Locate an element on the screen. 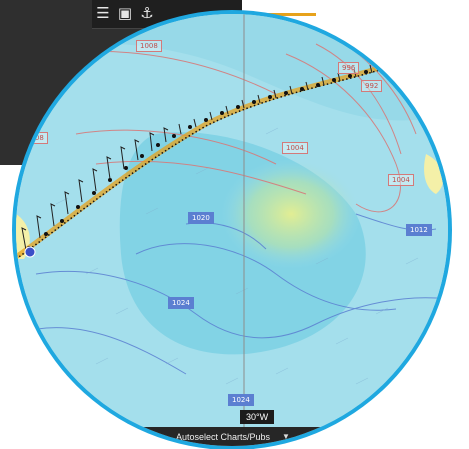  isobar-label: 1012 is located at coordinates (419, 230).